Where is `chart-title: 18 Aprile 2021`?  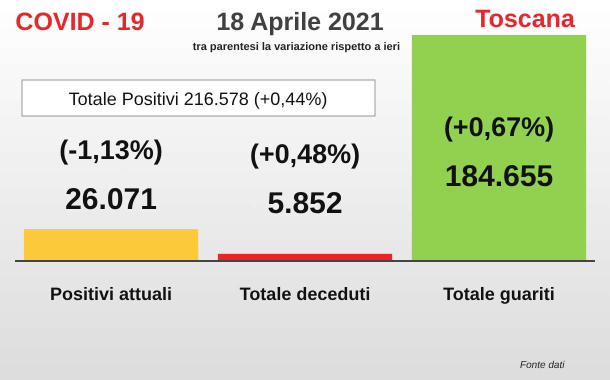 chart-title: 18 Aprile 2021 is located at coordinates (300, 22).